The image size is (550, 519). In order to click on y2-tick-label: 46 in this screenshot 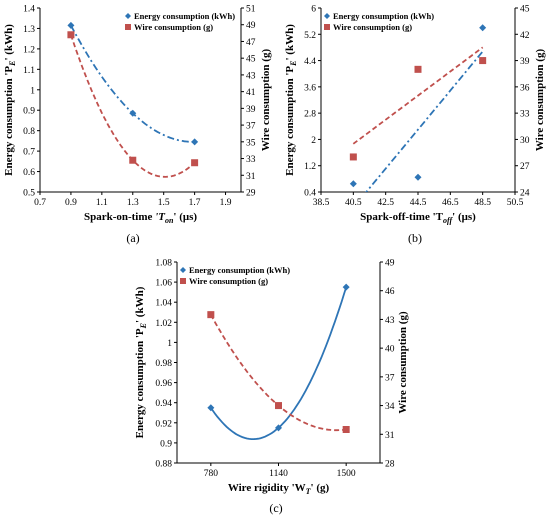, I will do `click(390, 292)`.